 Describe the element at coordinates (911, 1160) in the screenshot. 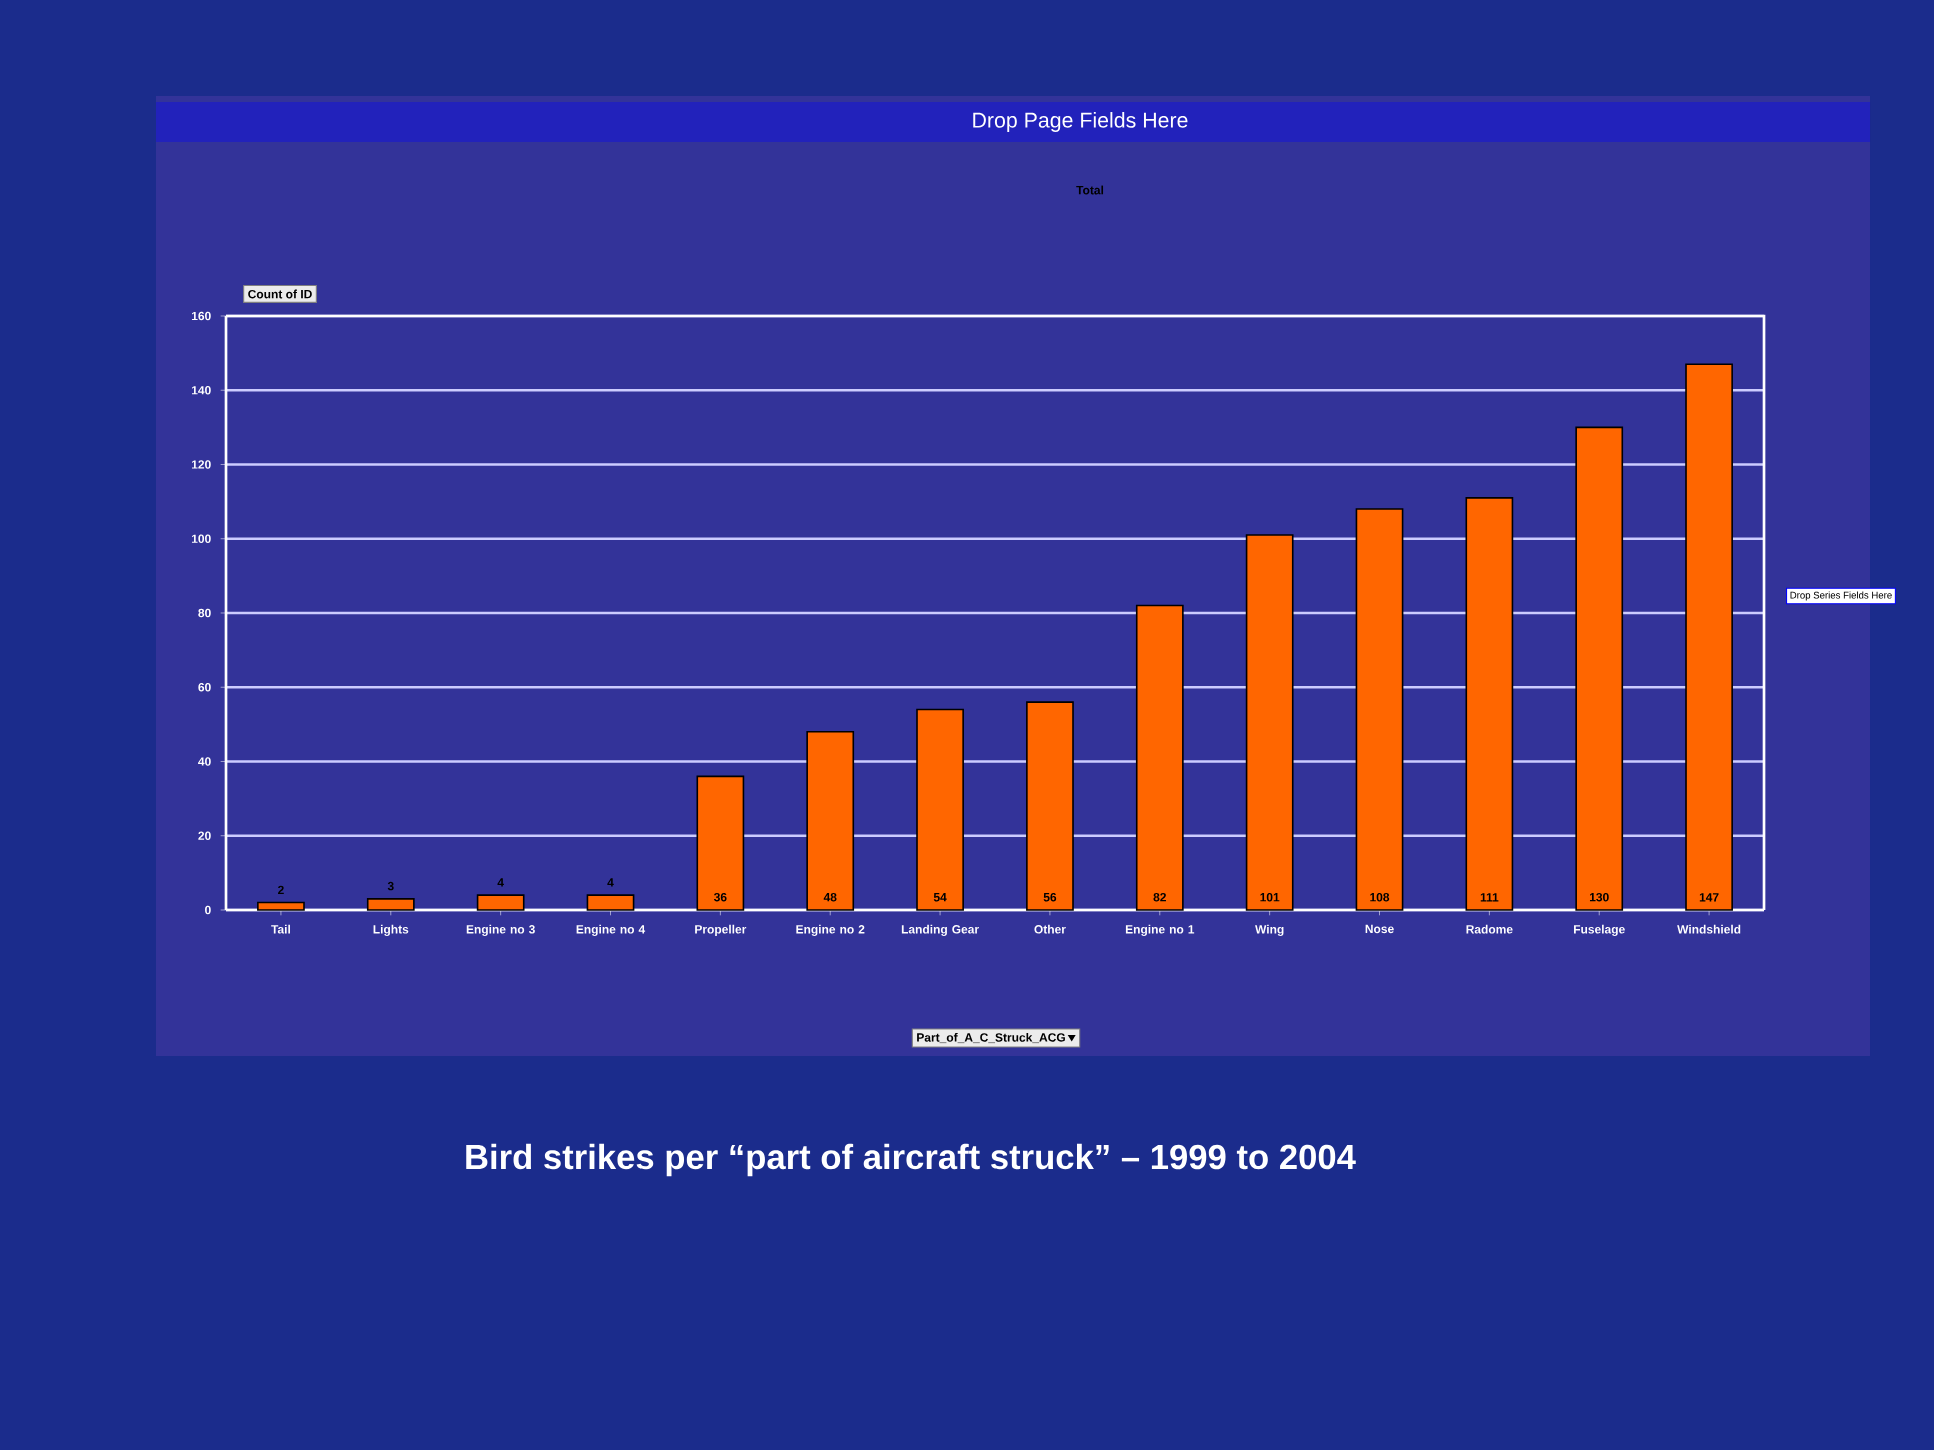

I see `text: Bird strikes per “part of aircraft struck” – 1999 to 2004` at that location.